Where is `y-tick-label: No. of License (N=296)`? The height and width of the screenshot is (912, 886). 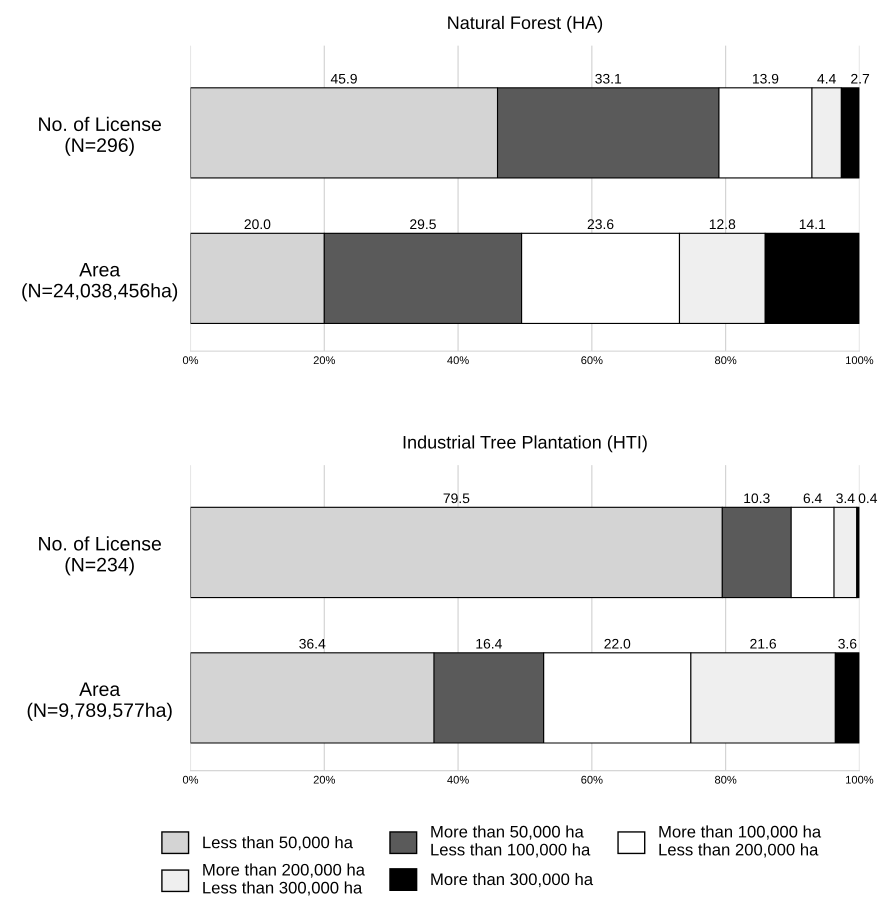
y-tick-label: No. of License (N=296) is located at coordinates (100, 136).